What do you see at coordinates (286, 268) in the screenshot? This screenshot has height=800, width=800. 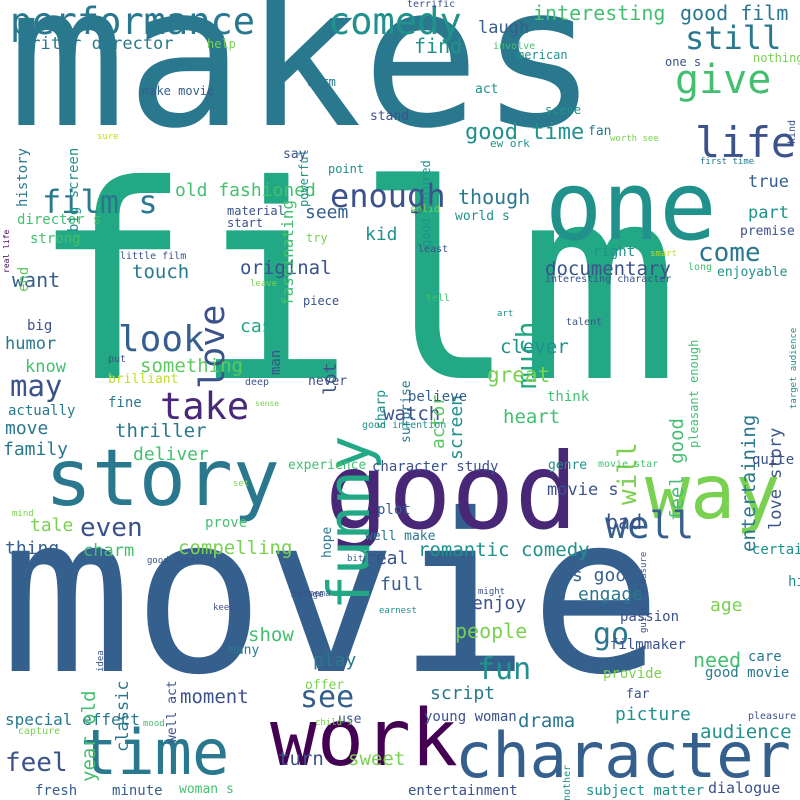 I see `cloud-word: original` at bounding box center [286, 268].